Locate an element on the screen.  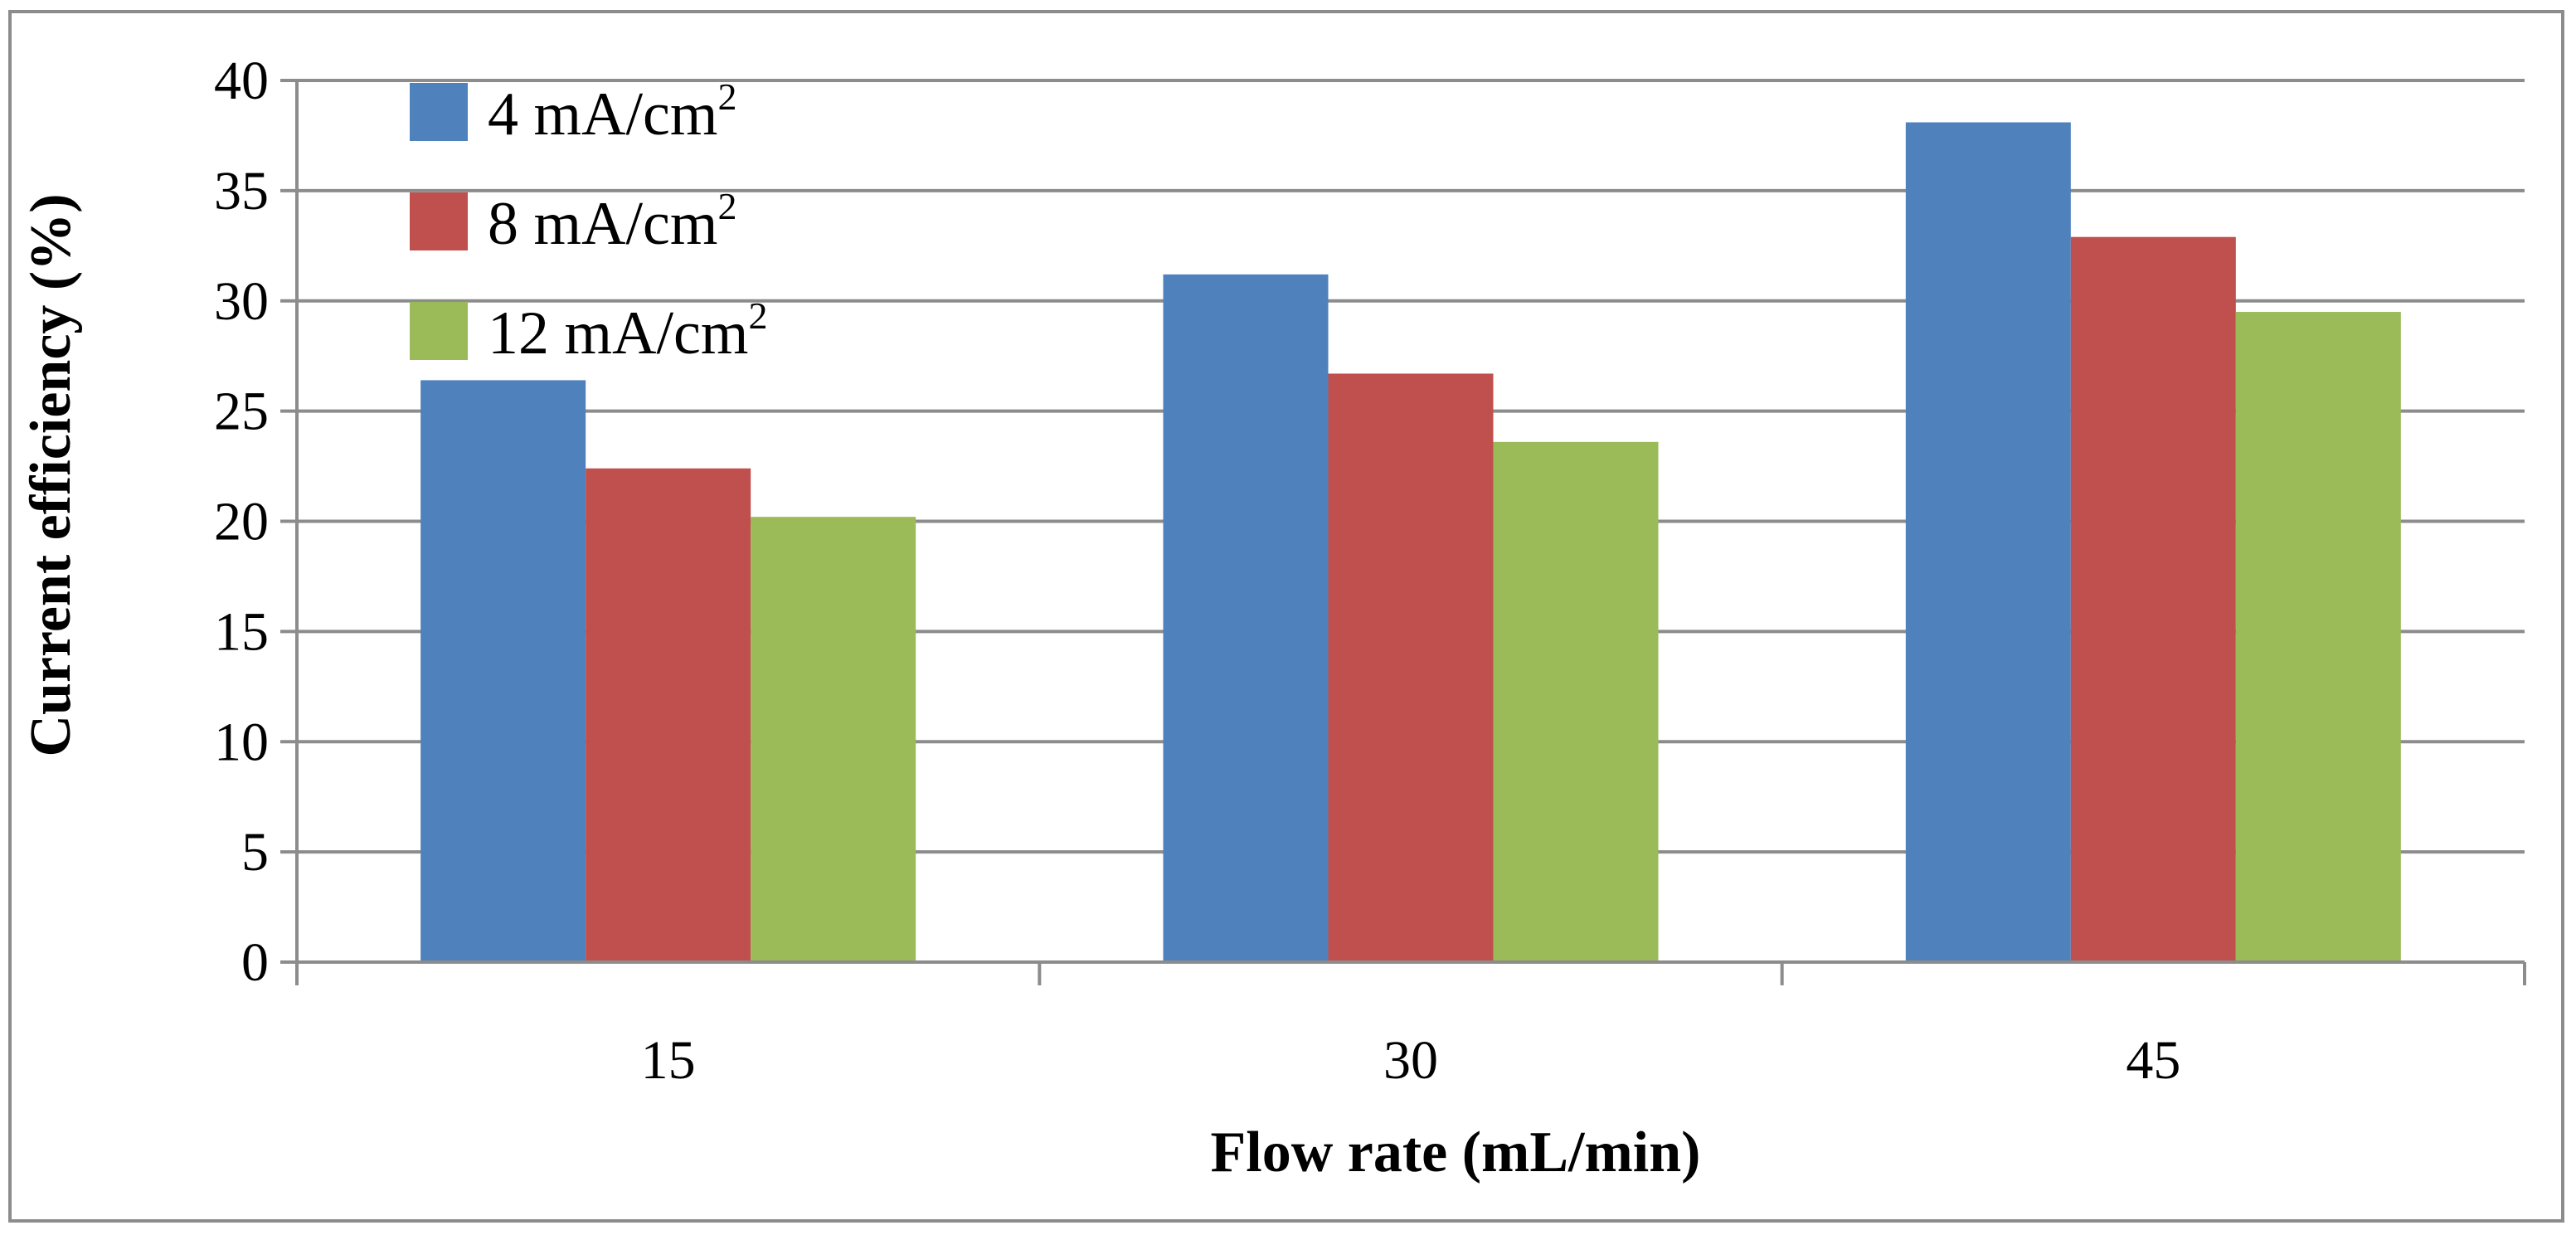
y-axis-title: Current efficiency (%) is located at coordinates (51, 474).